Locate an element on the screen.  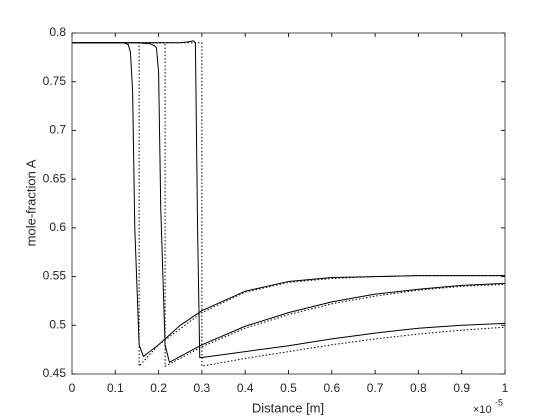
x-tick-label: 0.1 is located at coordinates (115, 388).